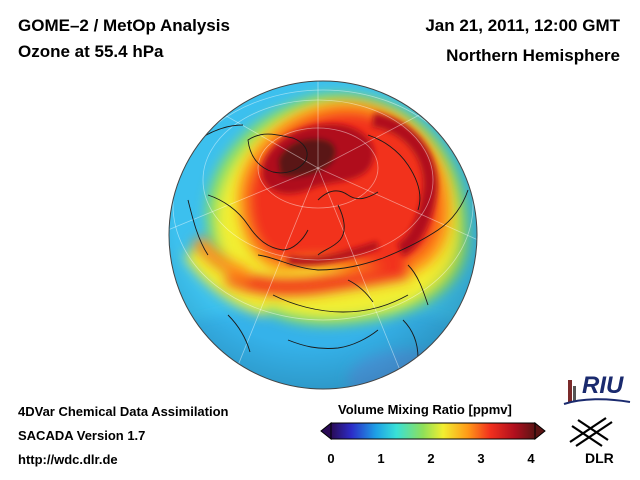 This screenshot has width=640, height=480. What do you see at coordinates (91, 51) in the screenshot?
I see `title-line-2: Ozone at 55.4 hPa` at bounding box center [91, 51].